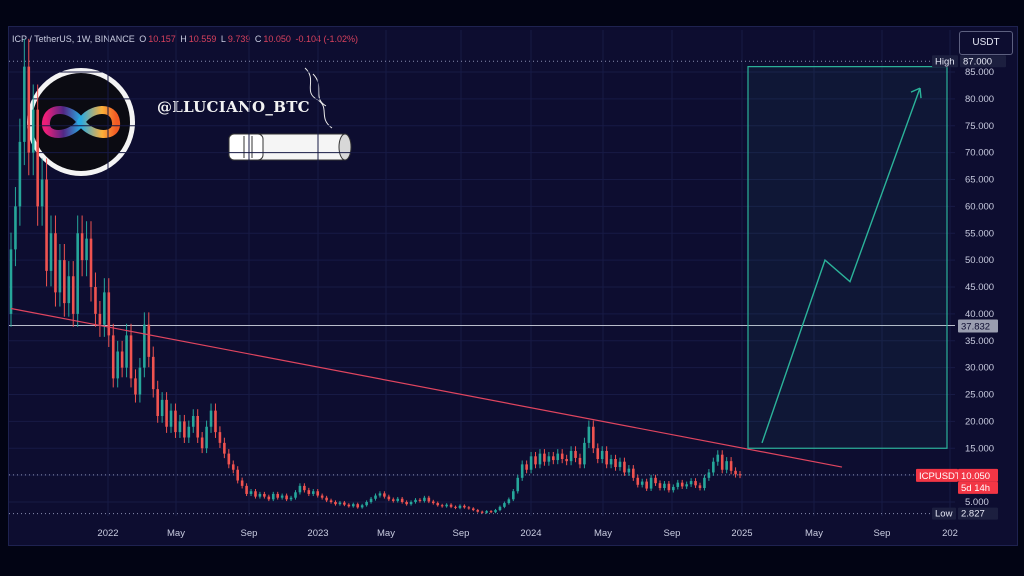  Describe the element at coordinates (979, 448) in the screenshot. I see `y-tick-label: 15.000` at that location.